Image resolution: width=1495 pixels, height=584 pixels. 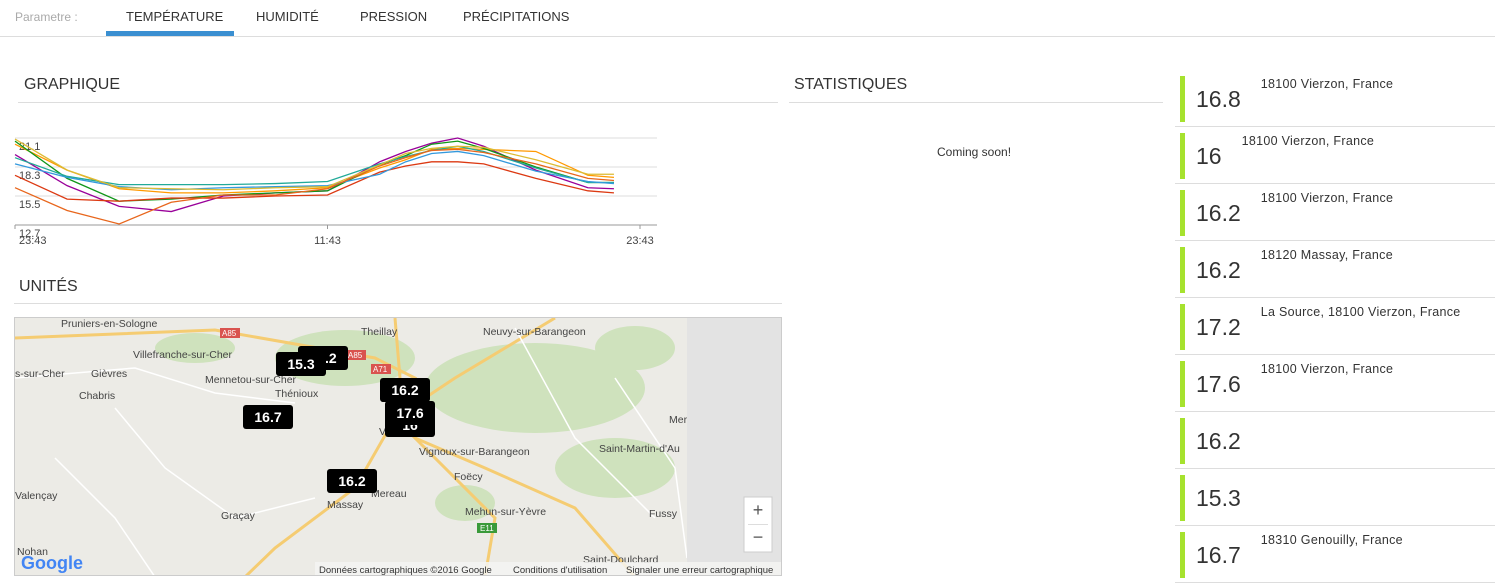 I want to click on unit-item: 16.2 18100 Vierzon, France, so click(x=1335, y=212).